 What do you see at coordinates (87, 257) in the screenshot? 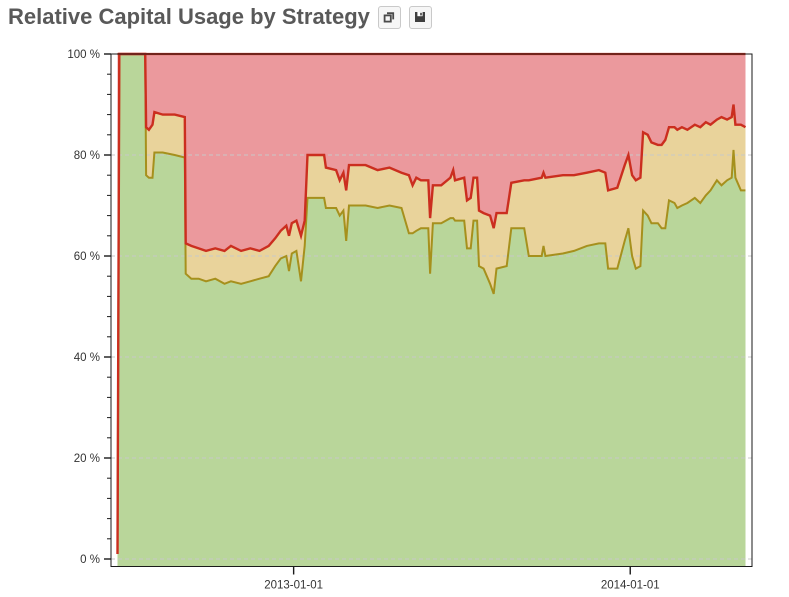
I see `y-axis-label: 60 %` at bounding box center [87, 257].